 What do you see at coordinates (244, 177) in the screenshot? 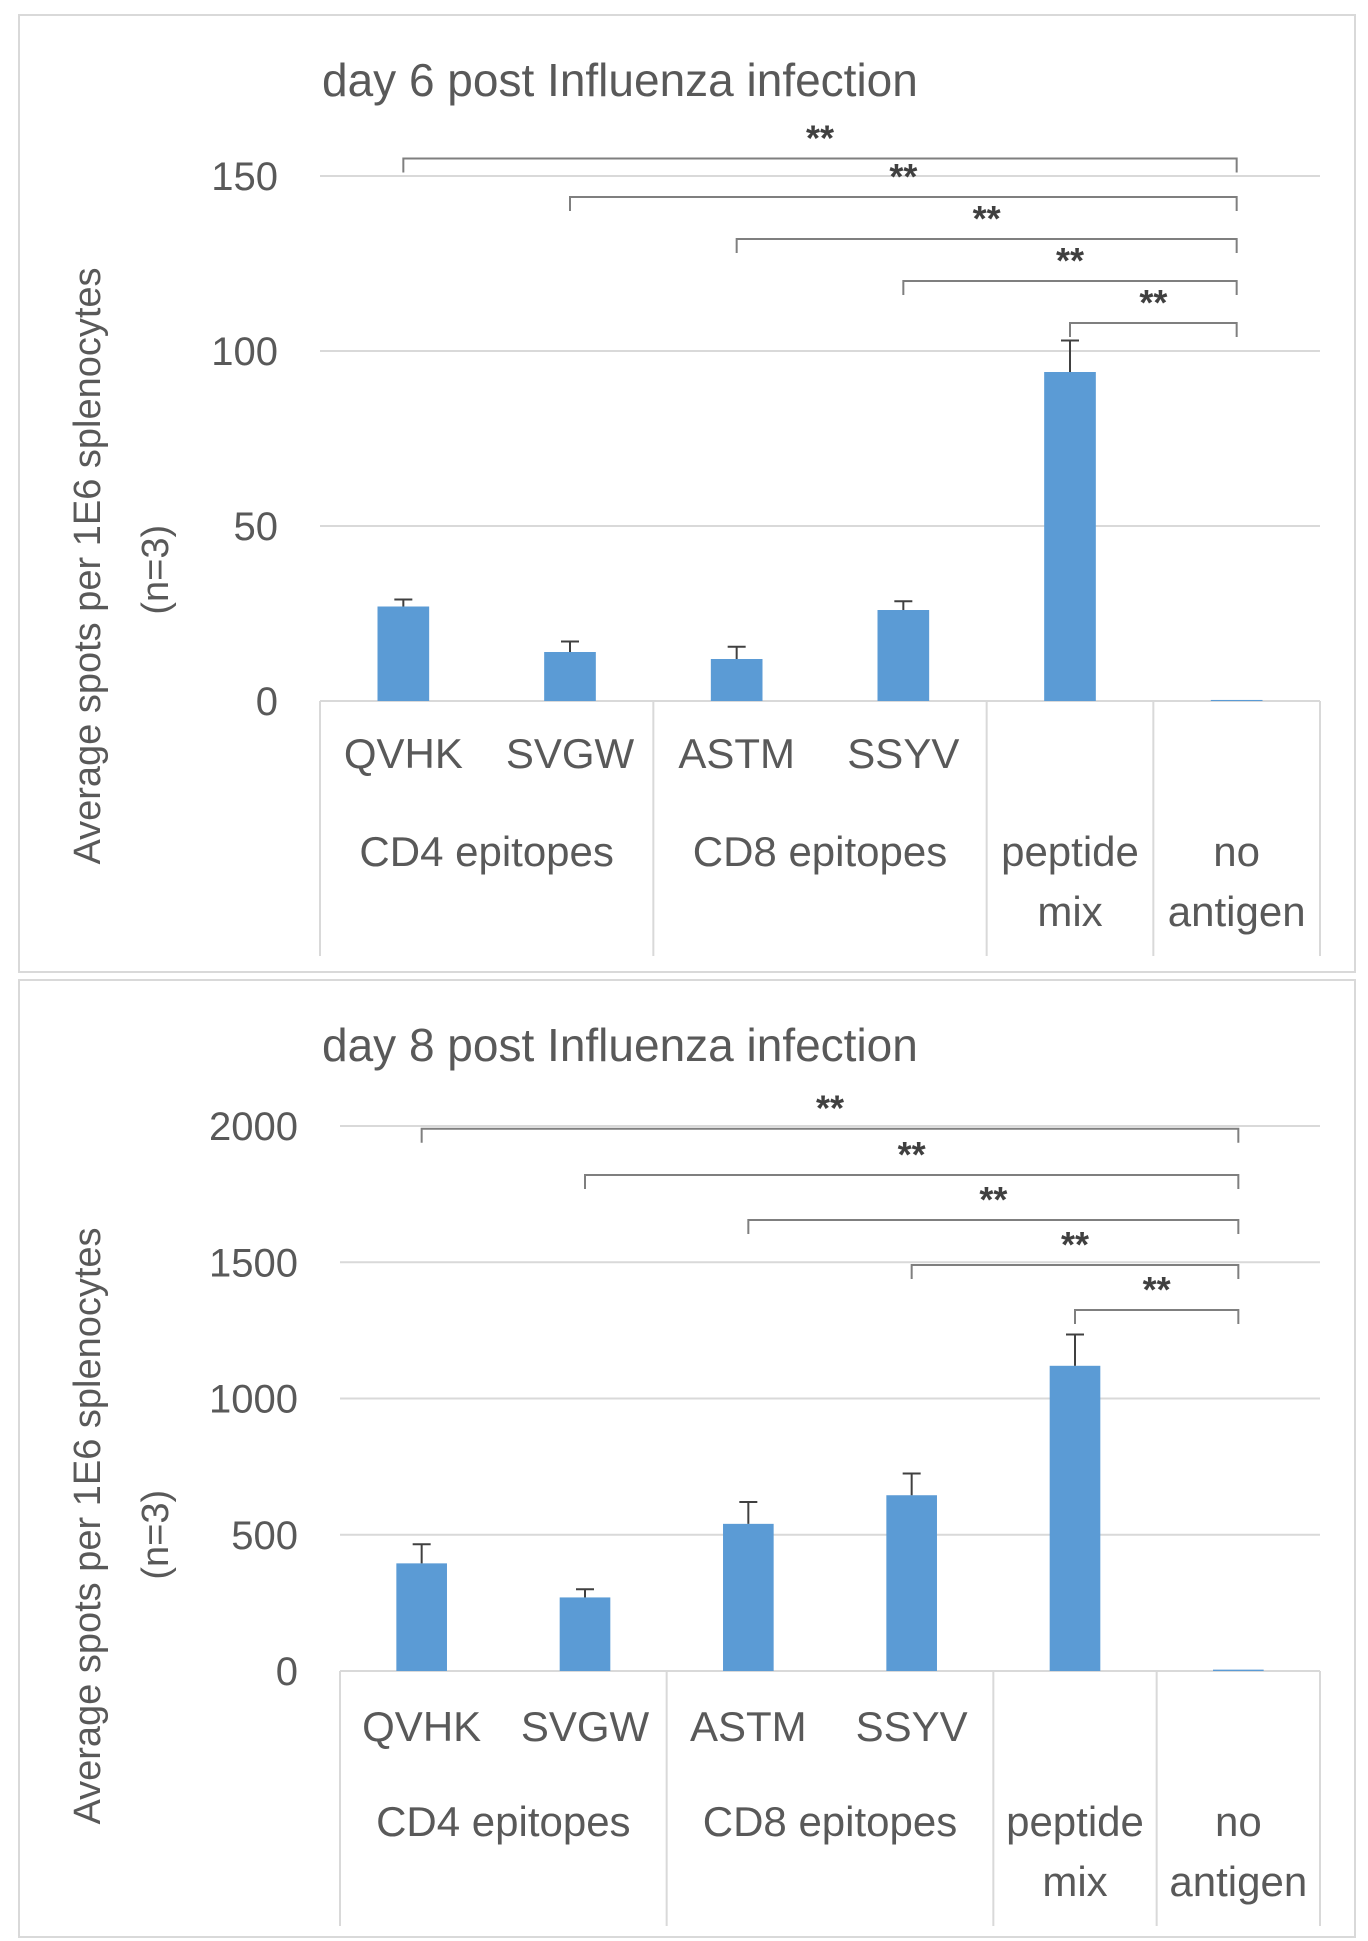
I see `y-tick-label: 150` at bounding box center [244, 177].